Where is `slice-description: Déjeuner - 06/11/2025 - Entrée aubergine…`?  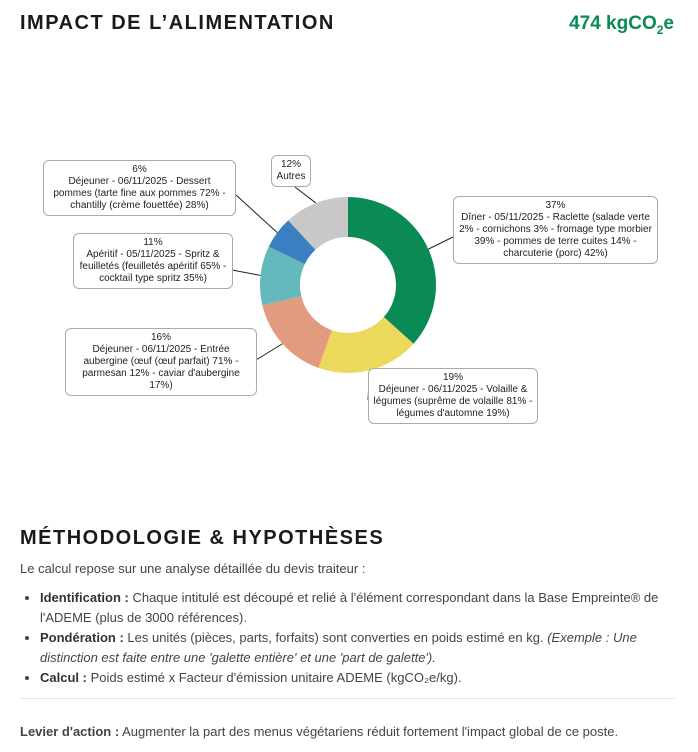 slice-description: Déjeuner - 06/11/2025 - Entrée aubergine… is located at coordinates (161, 367).